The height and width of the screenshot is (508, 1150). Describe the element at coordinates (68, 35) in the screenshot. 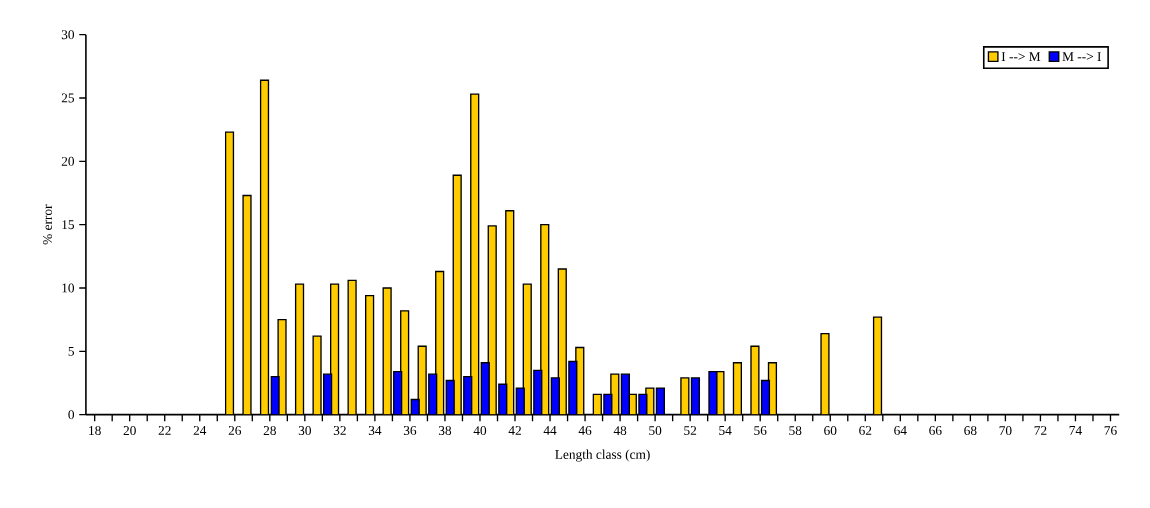

I see `y-tick-label: 30` at that location.